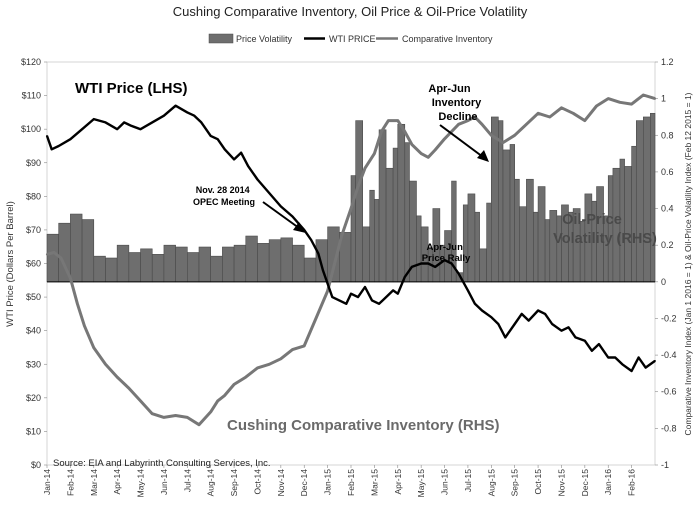  I want to click on x-tick-label: Jun-15, so click(445, 482).